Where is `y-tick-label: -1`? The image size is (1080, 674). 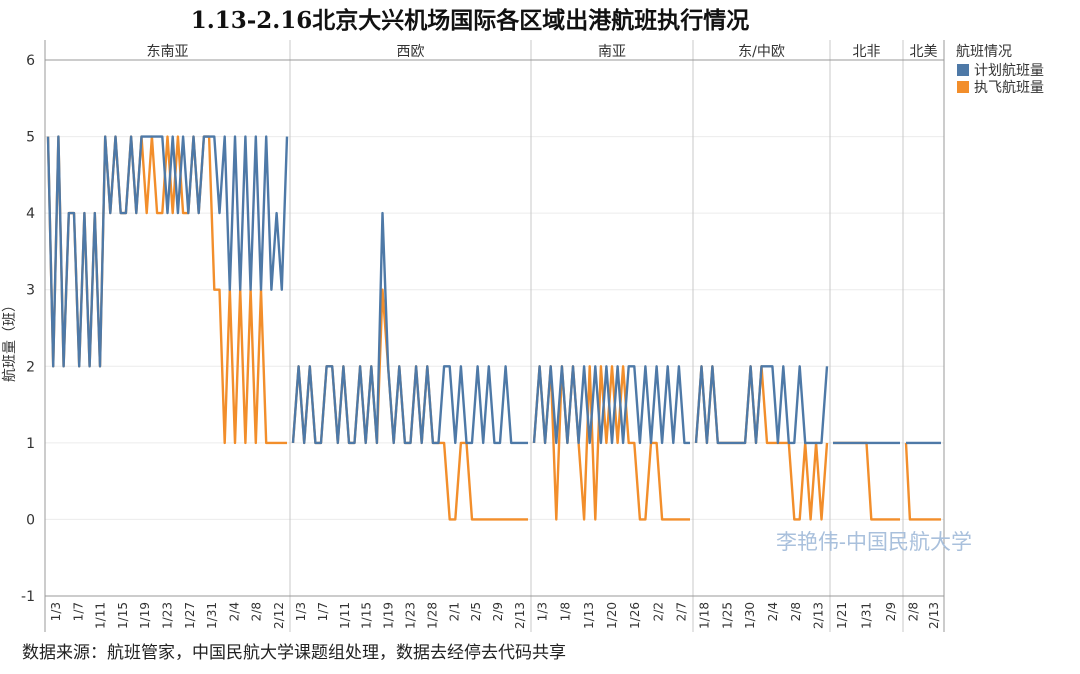 y-tick-label: -1 is located at coordinates (28, 597).